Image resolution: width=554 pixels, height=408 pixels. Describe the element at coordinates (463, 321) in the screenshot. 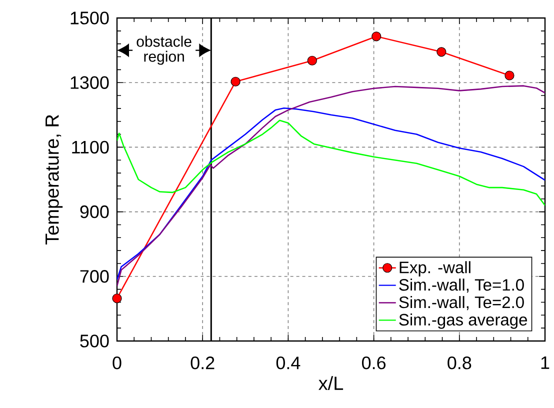

I see `legend-label: Sim.-gas average` at that location.